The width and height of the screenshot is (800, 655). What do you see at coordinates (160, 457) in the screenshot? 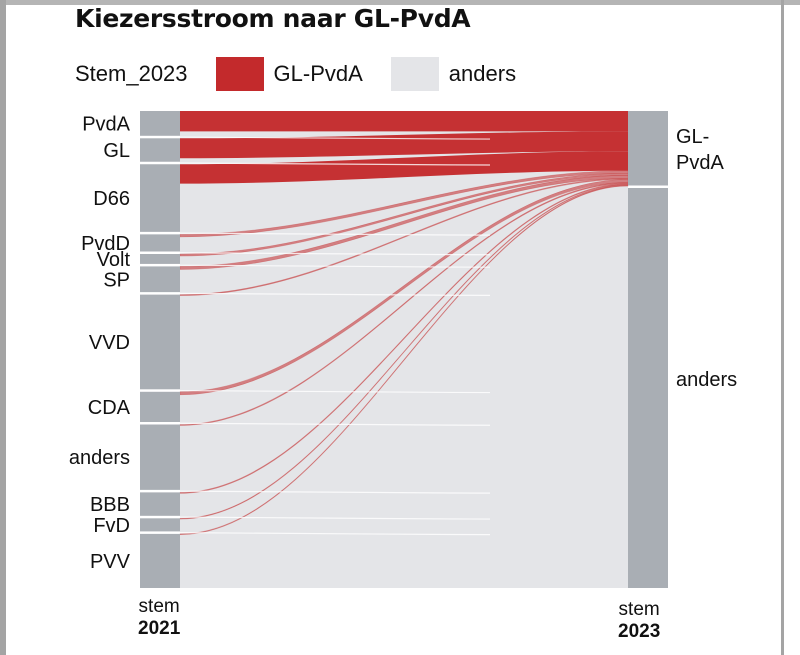
I see `node-2021-anders` at bounding box center [160, 457].